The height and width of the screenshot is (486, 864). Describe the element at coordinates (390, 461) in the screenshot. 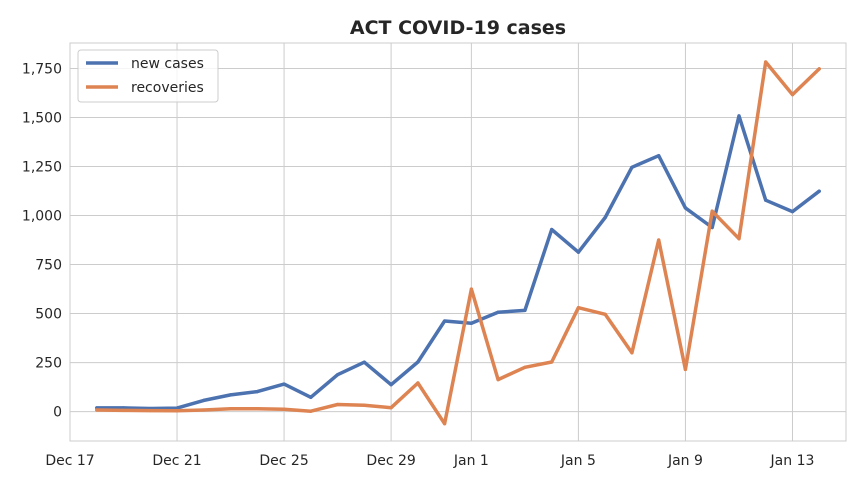

I see `x-tick-label: Dec 29` at that location.